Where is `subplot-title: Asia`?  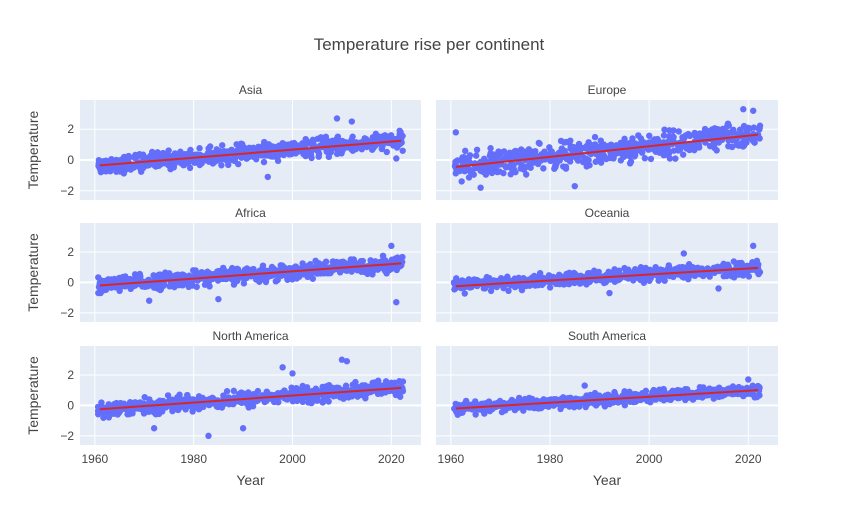
subplot-title: Asia is located at coordinates (251, 90).